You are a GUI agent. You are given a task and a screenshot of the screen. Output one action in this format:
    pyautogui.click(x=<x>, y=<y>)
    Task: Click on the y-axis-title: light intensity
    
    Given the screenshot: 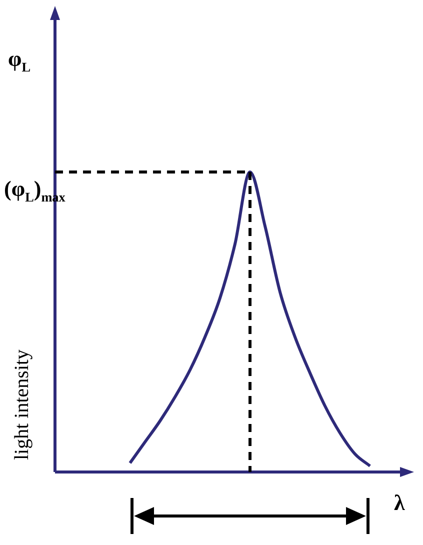 What is the action you would take?
    pyautogui.click(x=22, y=404)
    